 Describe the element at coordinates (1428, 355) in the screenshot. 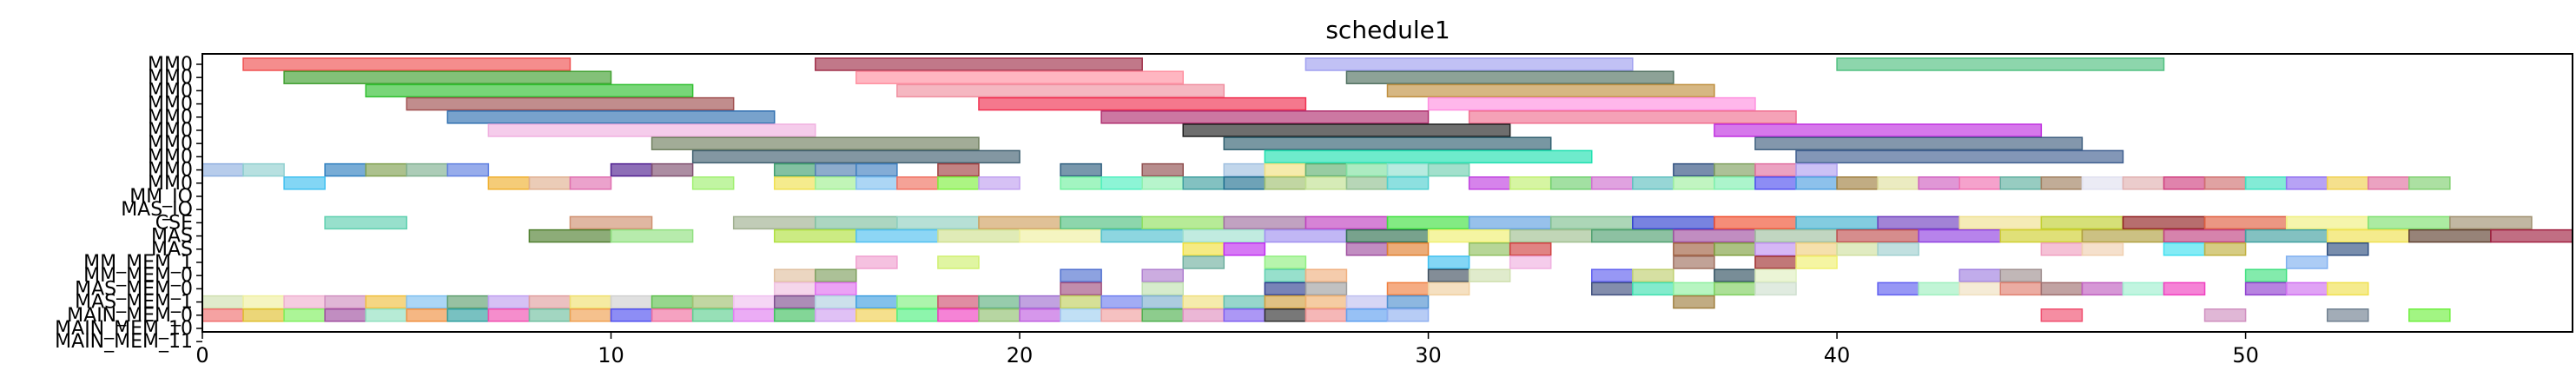

I see `x-tick-label: 30` at that location.